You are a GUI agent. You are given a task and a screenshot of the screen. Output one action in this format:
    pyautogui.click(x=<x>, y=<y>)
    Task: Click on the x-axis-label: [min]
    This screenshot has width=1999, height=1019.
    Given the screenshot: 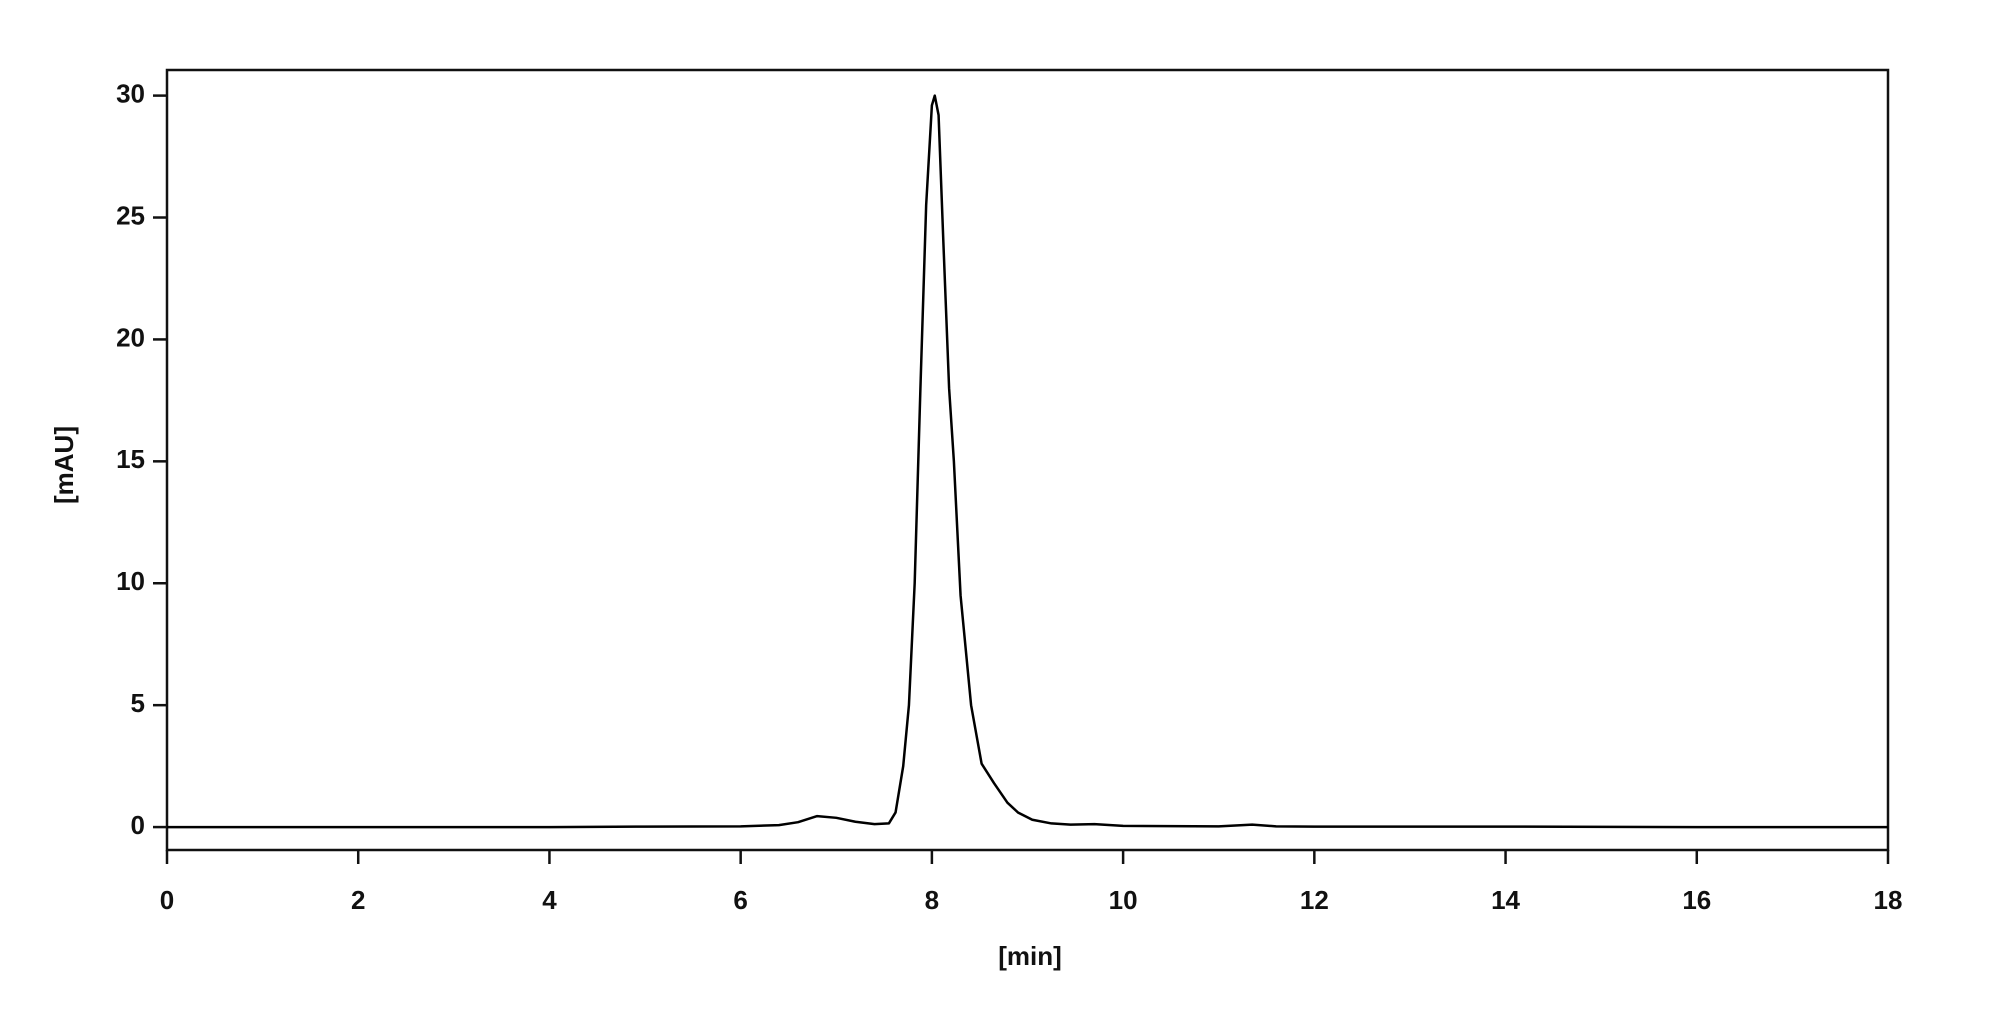 What is the action you would take?
    pyautogui.click(x=1030, y=956)
    